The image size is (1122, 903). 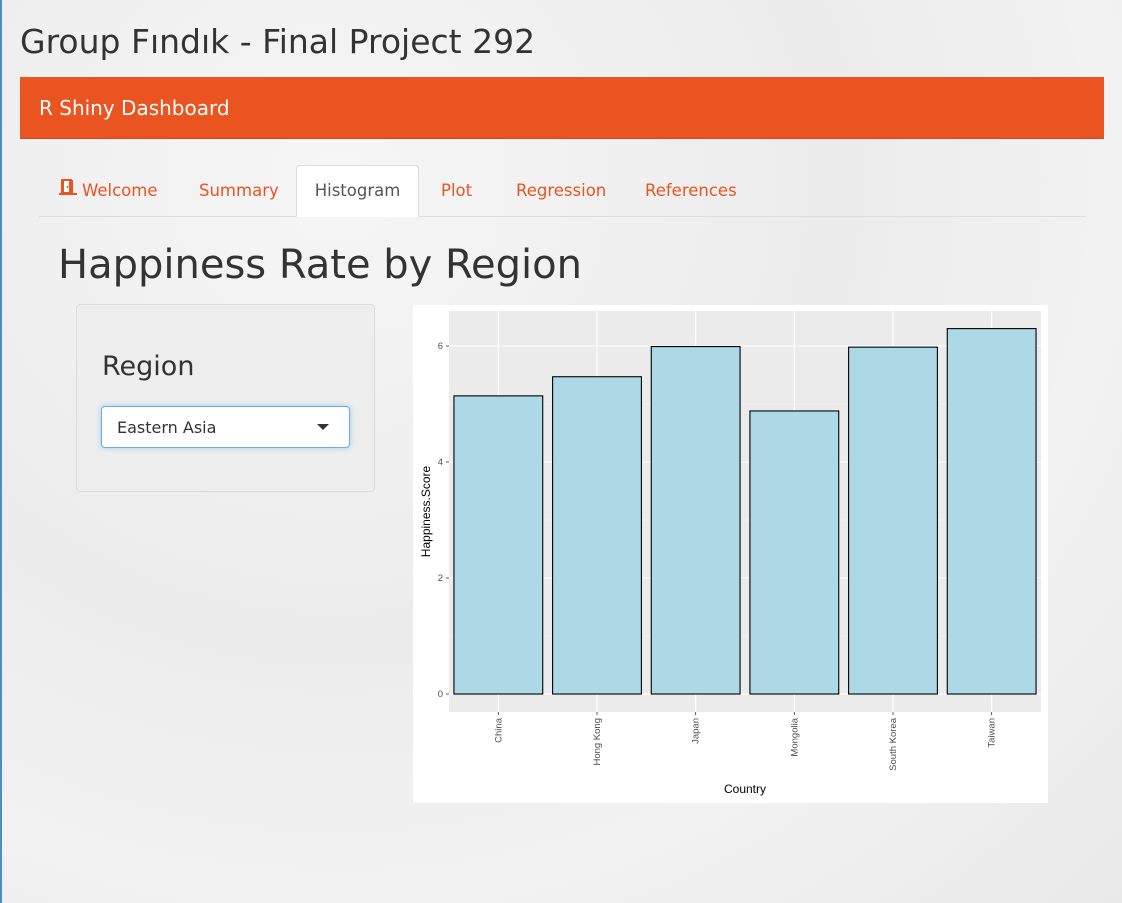 What do you see at coordinates (120, 190) in the screenshot?
I see `tab-welcome-label: Welcome` at bounding box center [120, 190].